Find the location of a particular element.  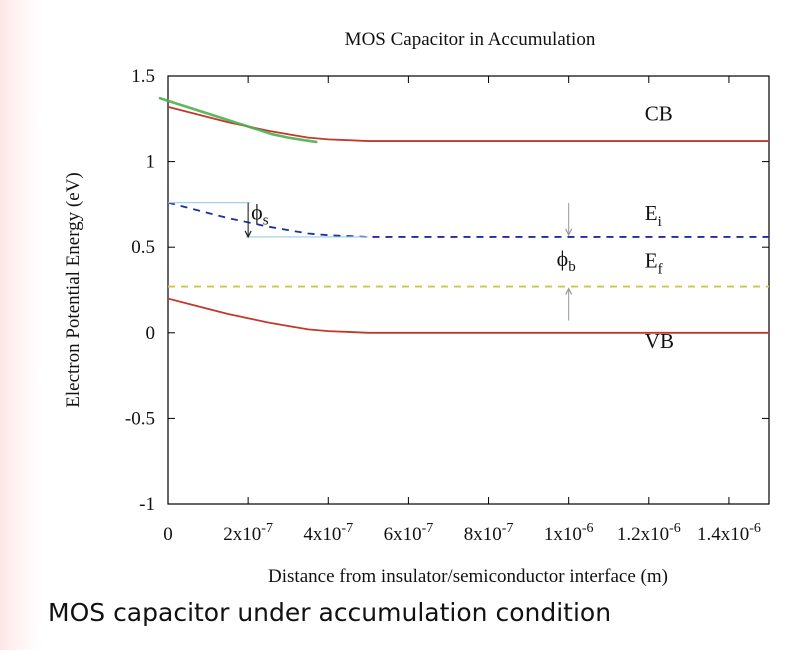

chart-title: MOS Capacitor in Accumulation is located at coordinates (470, 39).